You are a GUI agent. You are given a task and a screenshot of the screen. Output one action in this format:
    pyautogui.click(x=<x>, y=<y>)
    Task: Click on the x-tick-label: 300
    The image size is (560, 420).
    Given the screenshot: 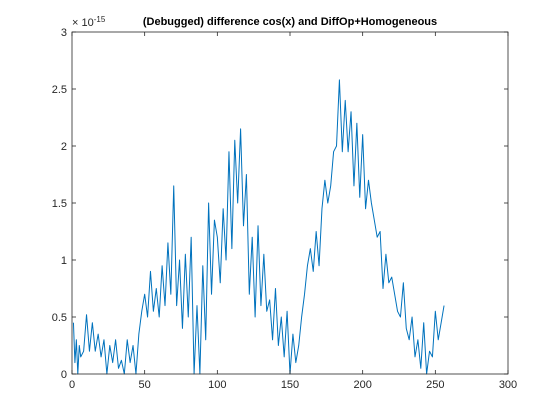 What is the action you would take?
    pyautogui.click(x=508, y=385)
    